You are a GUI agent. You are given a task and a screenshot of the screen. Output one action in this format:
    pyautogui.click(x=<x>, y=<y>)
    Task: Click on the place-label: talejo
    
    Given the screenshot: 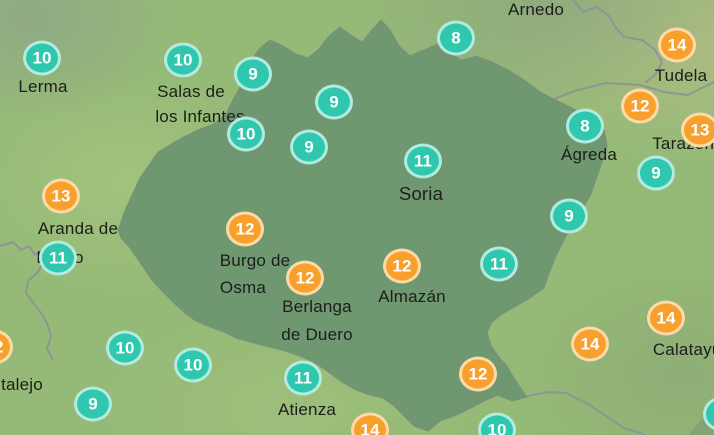 What is the action you would take?
    pyautogui.click(x=22, y=384)
    